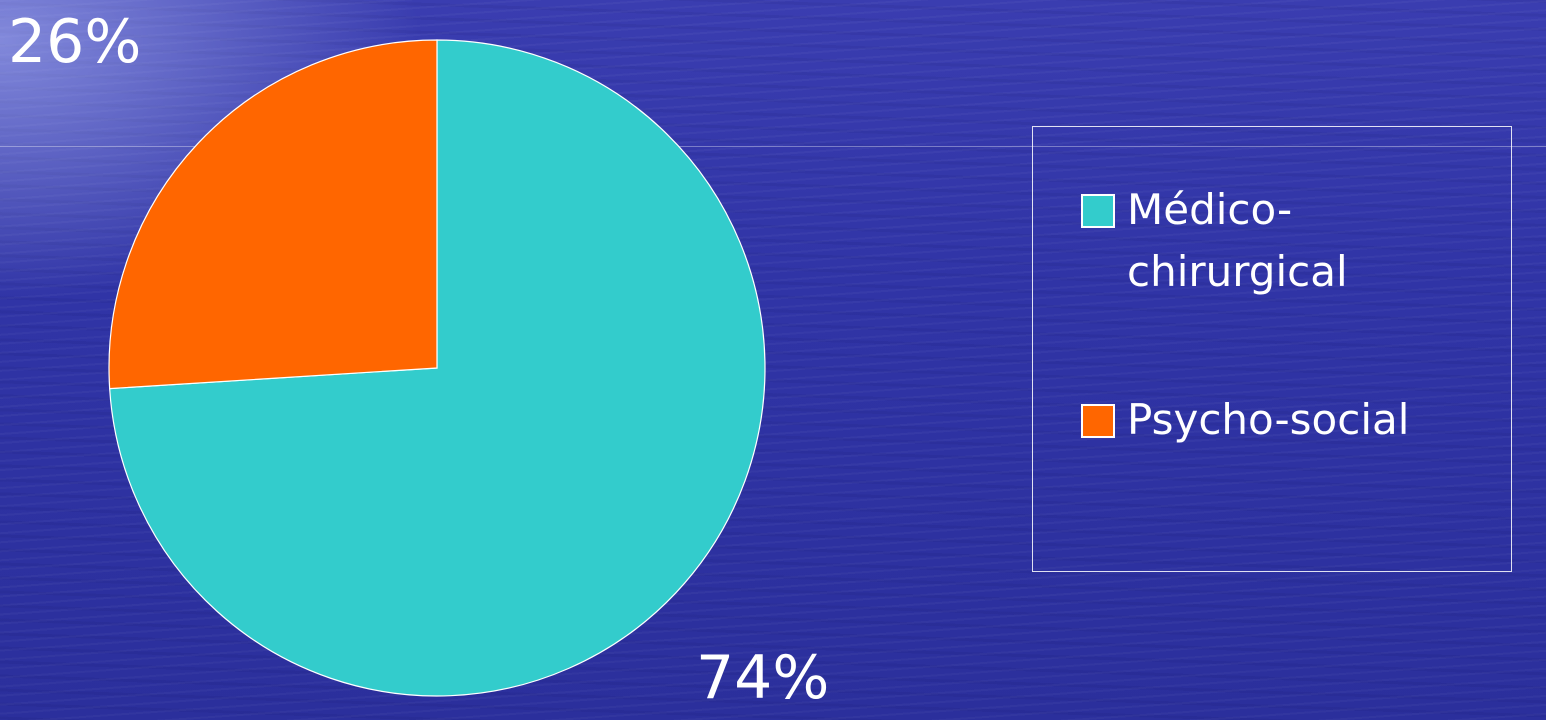 The width and height of the screenshot is (1546, 720). I want to click on pie-slice-psycho-social, so click(273, 214).